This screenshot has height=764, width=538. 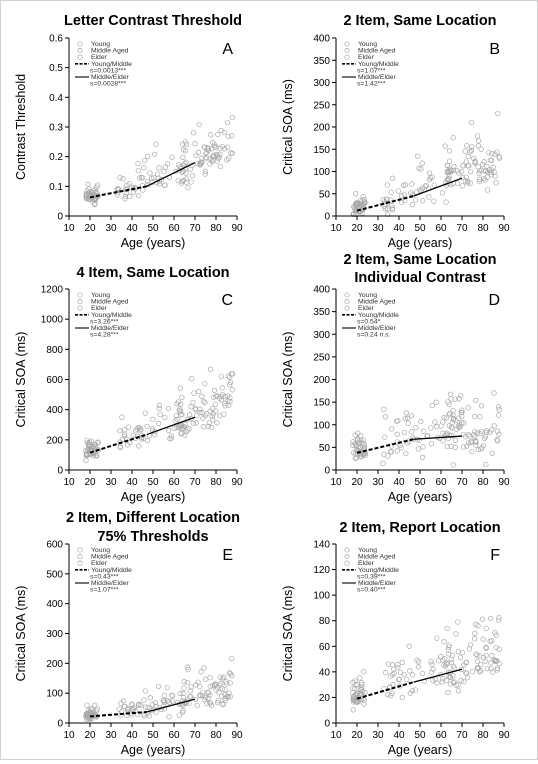 What do you see at coordinates (54, 604) in the screenshot?
I see `y-tick-label: 400` at bounding box center [54, 604].